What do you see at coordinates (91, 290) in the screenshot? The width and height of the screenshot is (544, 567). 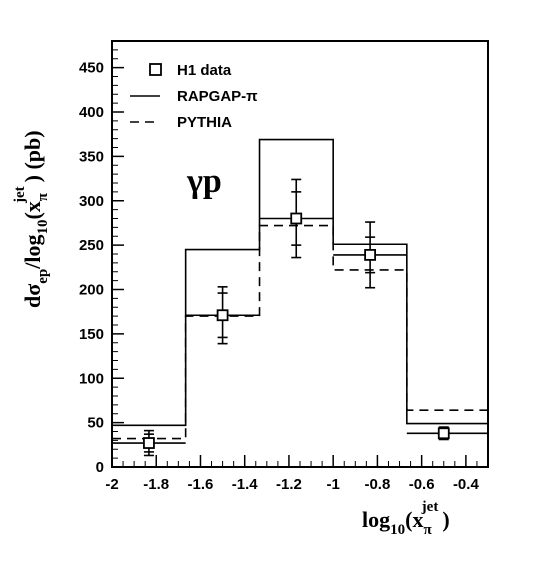 I see `y-tick-label: 200` at bounding box center [91, 290].